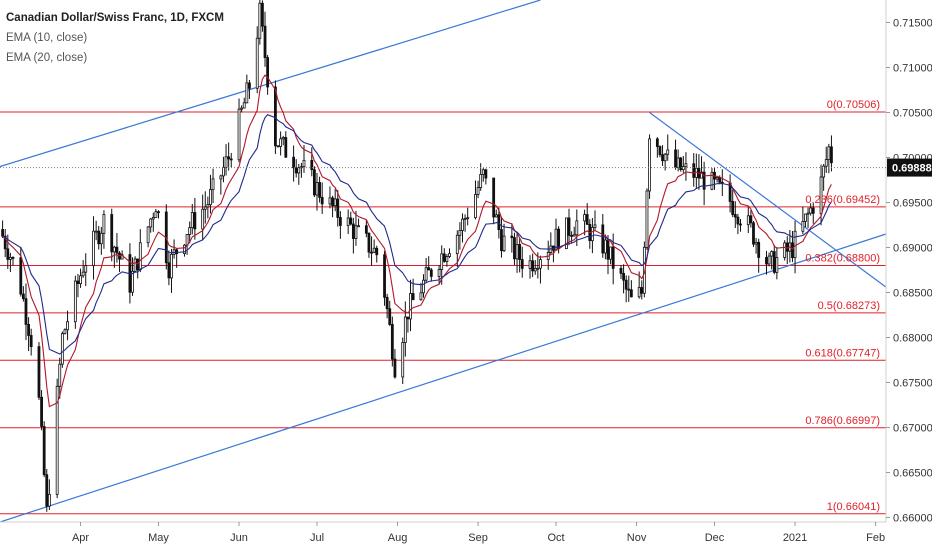 This screenshot has height=550, width=932. Describe the element at coordinates (853, 507) in the screenshot. I see `fib-label: 1(0.66041)` at that location.